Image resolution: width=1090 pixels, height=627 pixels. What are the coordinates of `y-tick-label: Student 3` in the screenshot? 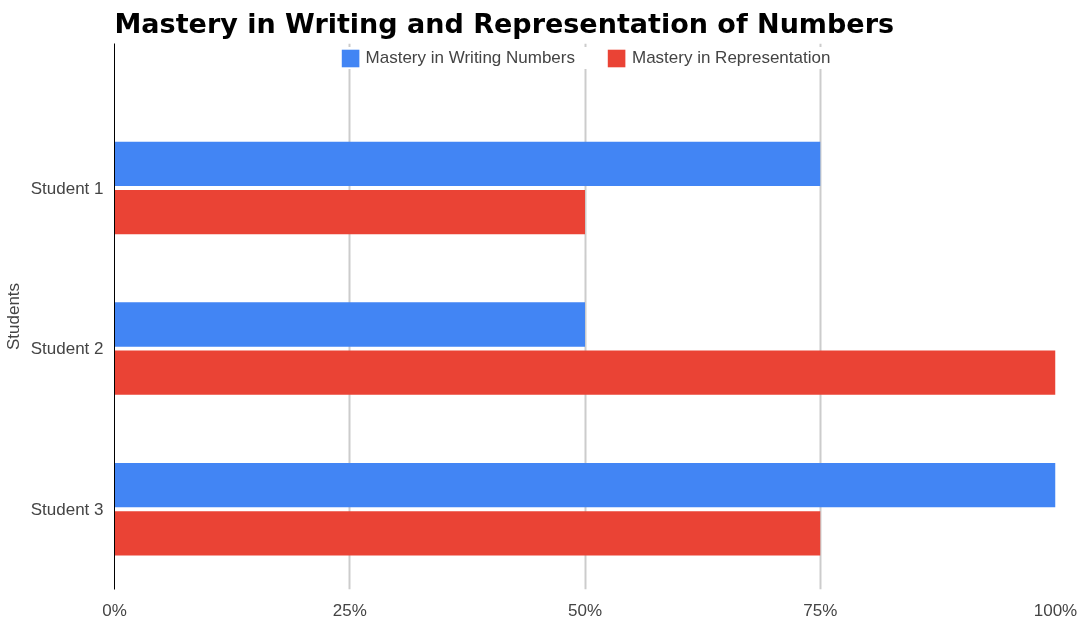 It's located at (67, 509).